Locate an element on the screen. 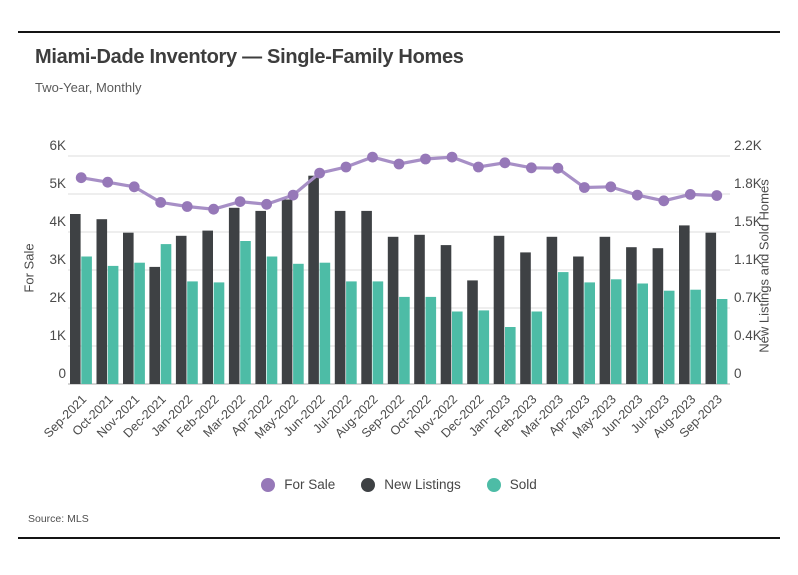 Image resolution: width=798 pixels, height=575 pixels. legend-label-sold: Sold is located at coordinates (523, 484).